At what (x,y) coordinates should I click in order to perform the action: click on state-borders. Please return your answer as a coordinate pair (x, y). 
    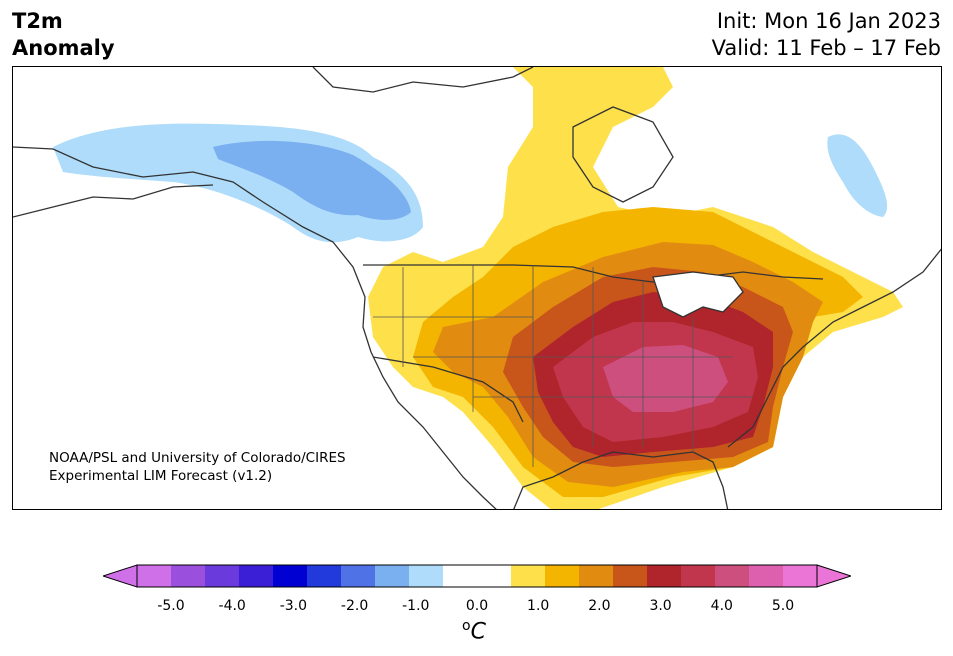
    Looking at the image, I should click on (563, 366).